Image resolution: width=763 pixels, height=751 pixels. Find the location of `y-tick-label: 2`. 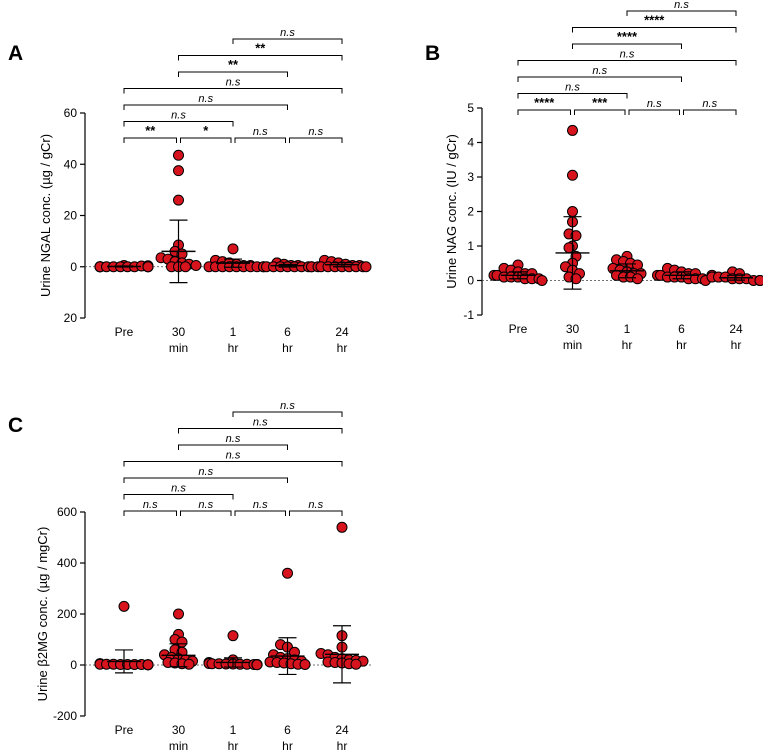

y-tick-label: 2 is located at coordinates (470, 212).